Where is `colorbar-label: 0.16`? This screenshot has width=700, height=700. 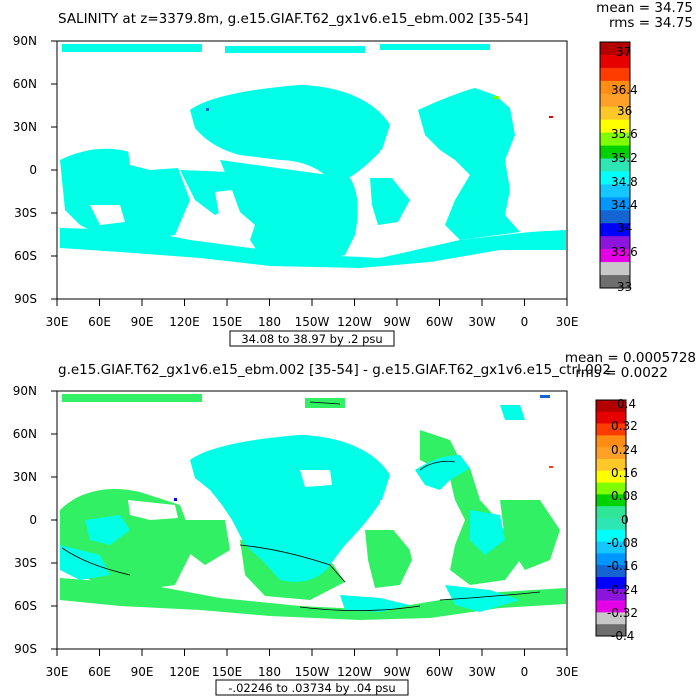
colorbar-label: 0.16 is located at coordinates (624, 473).